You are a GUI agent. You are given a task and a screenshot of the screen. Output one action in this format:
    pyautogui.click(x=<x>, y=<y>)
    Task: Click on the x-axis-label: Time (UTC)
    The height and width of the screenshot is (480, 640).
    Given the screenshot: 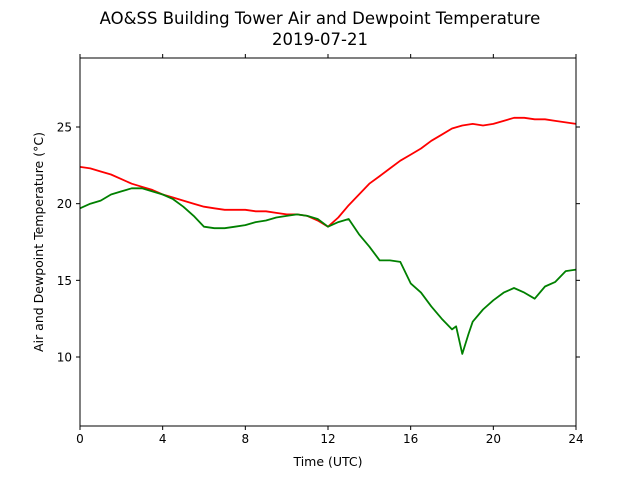 What is the action you would take?
    pyautogui.click(x=327, y=461)
    